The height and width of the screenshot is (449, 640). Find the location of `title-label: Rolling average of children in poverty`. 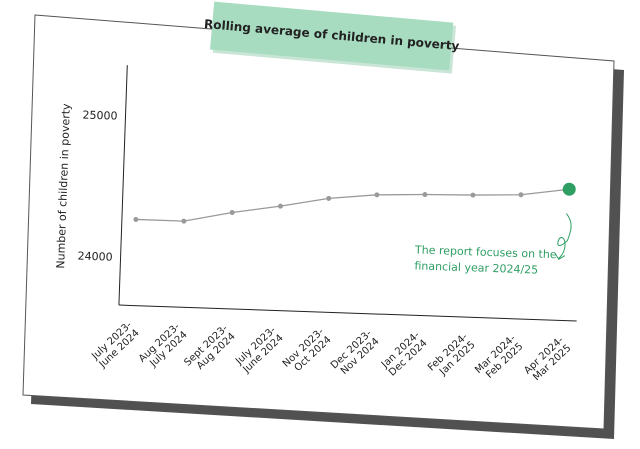

title-label: Rolling average of children in poverty is located at coordinates (332, 37).